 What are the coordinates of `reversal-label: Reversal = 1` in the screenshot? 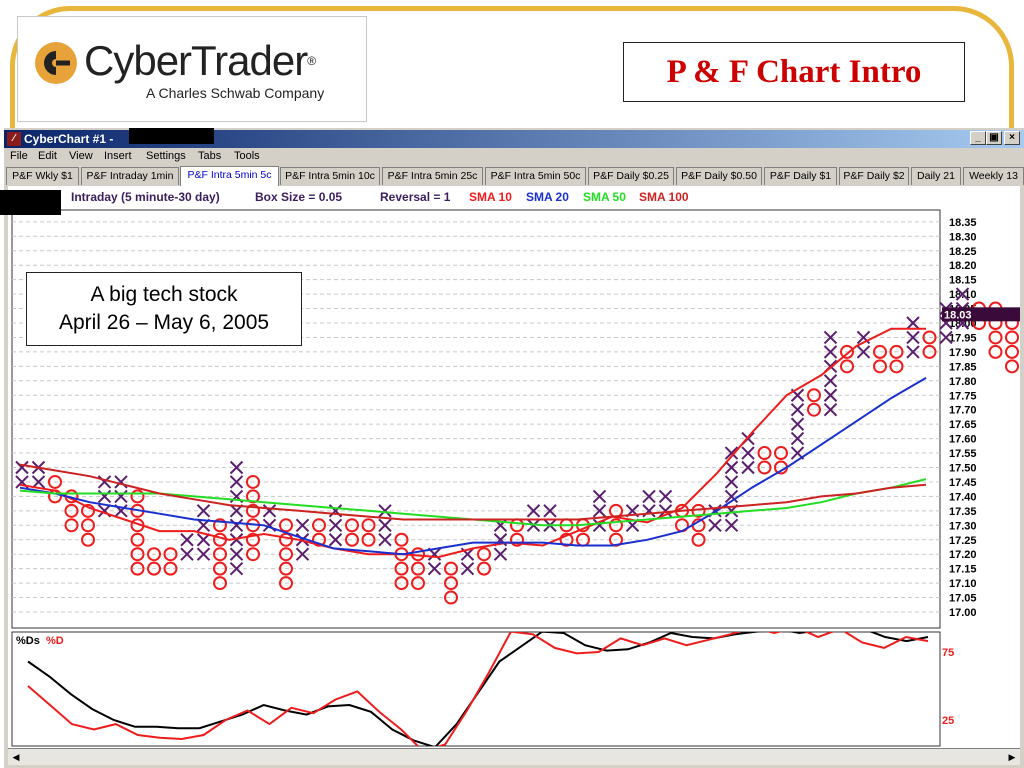 It's located at (415, 197).